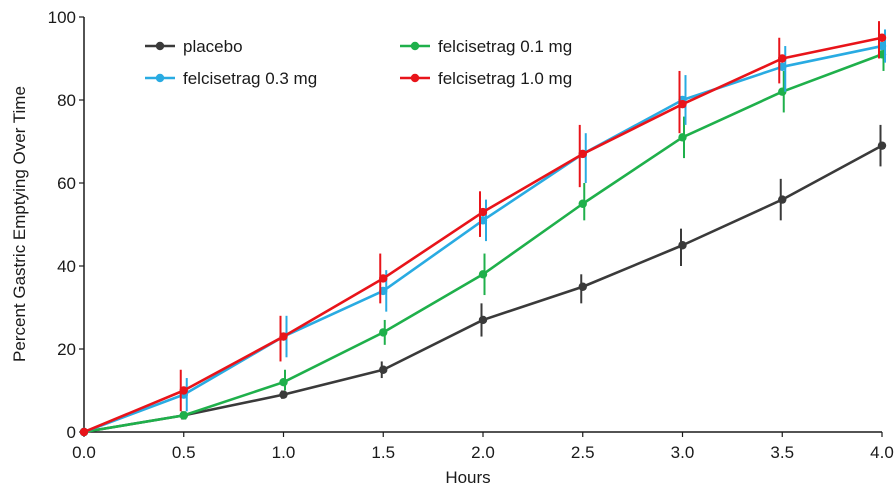 This screenshot has width=895, height=487. Describe the element at coordinates (505, 46) in the screenshot. I see `legend-label: felcisetrag 0.1 mg` at that location.